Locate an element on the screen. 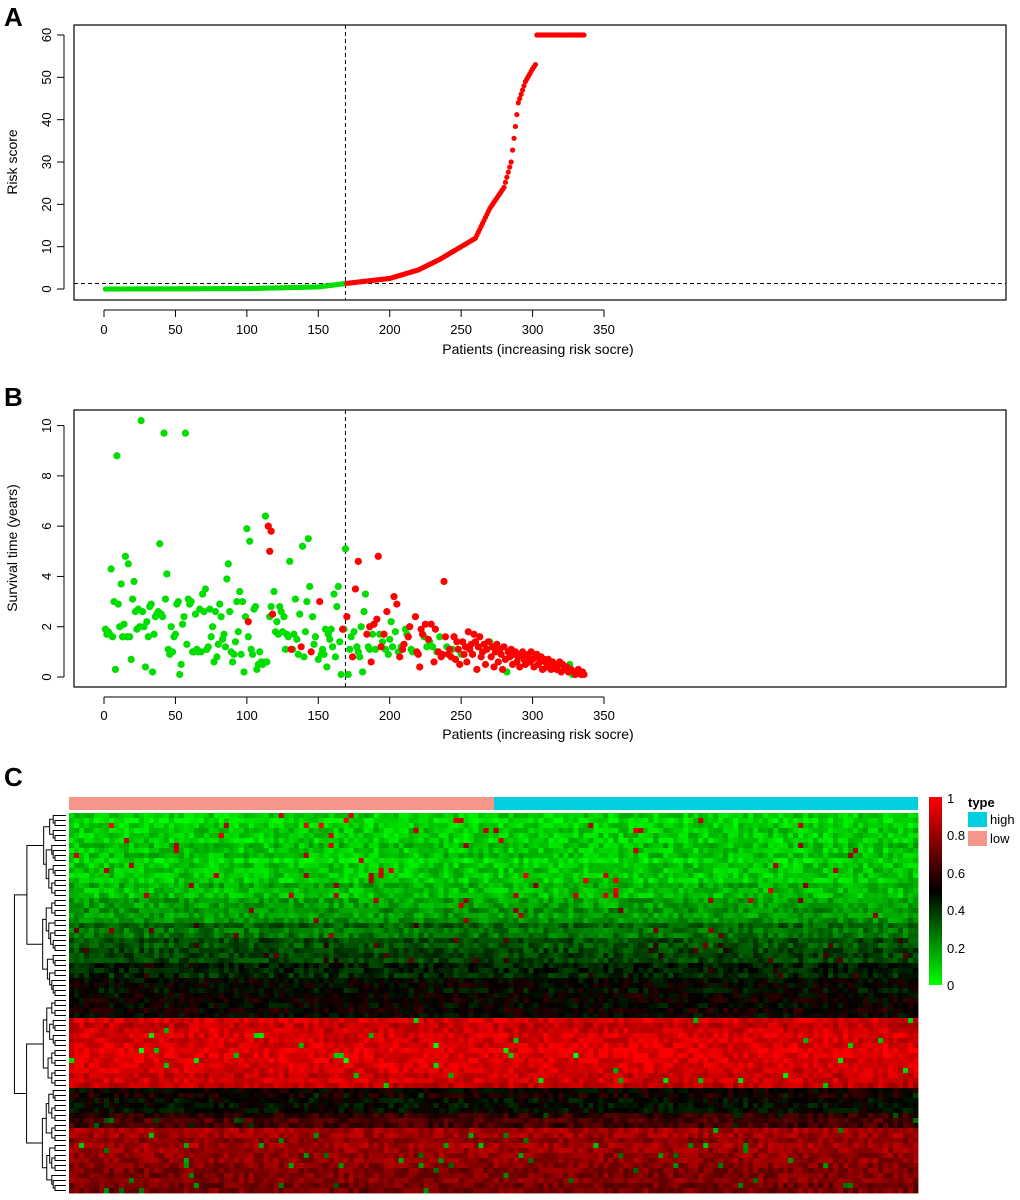 Image resolution: width=1020 pixels, height=1200 pixels. panel-a-y-tick-label: 50 is located at coordinates (46, 77).